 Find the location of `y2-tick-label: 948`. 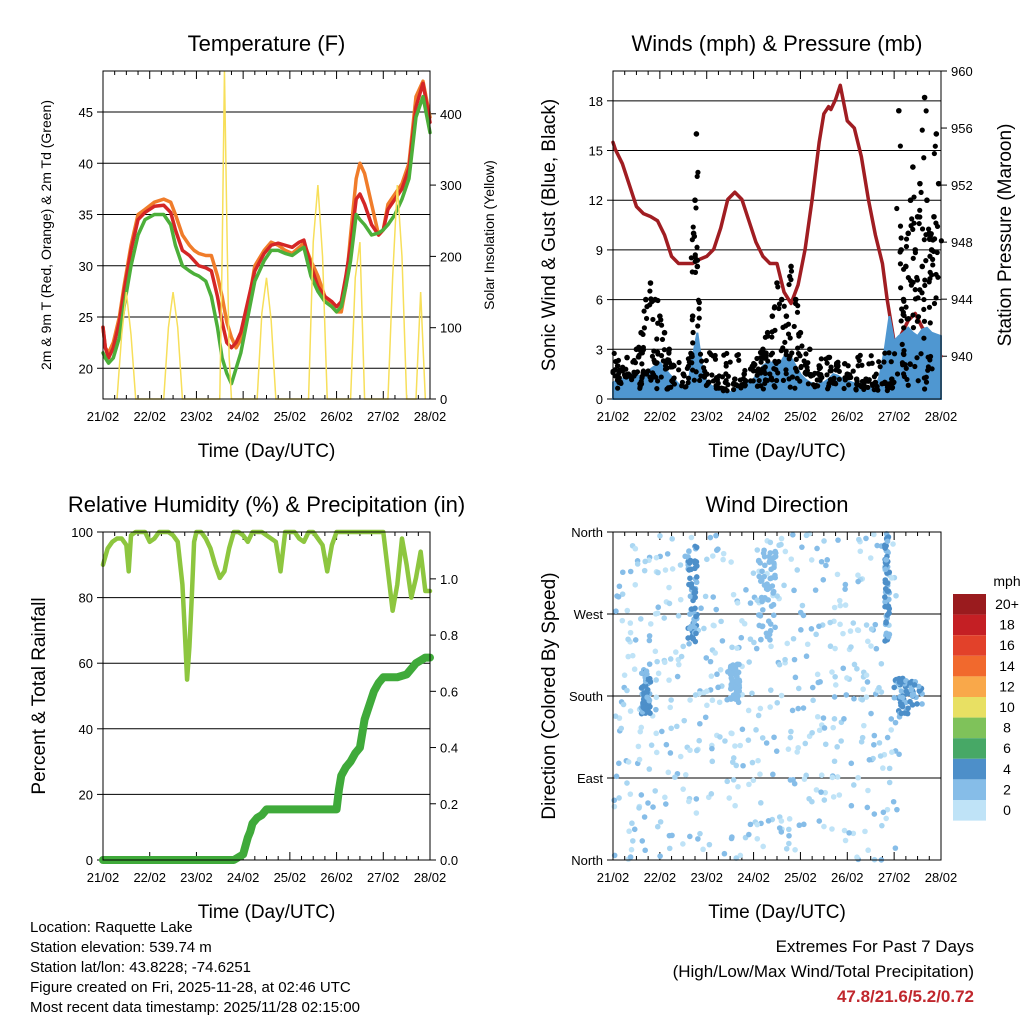

y2-tick-label: 948 is located at coordinates (962, 242).